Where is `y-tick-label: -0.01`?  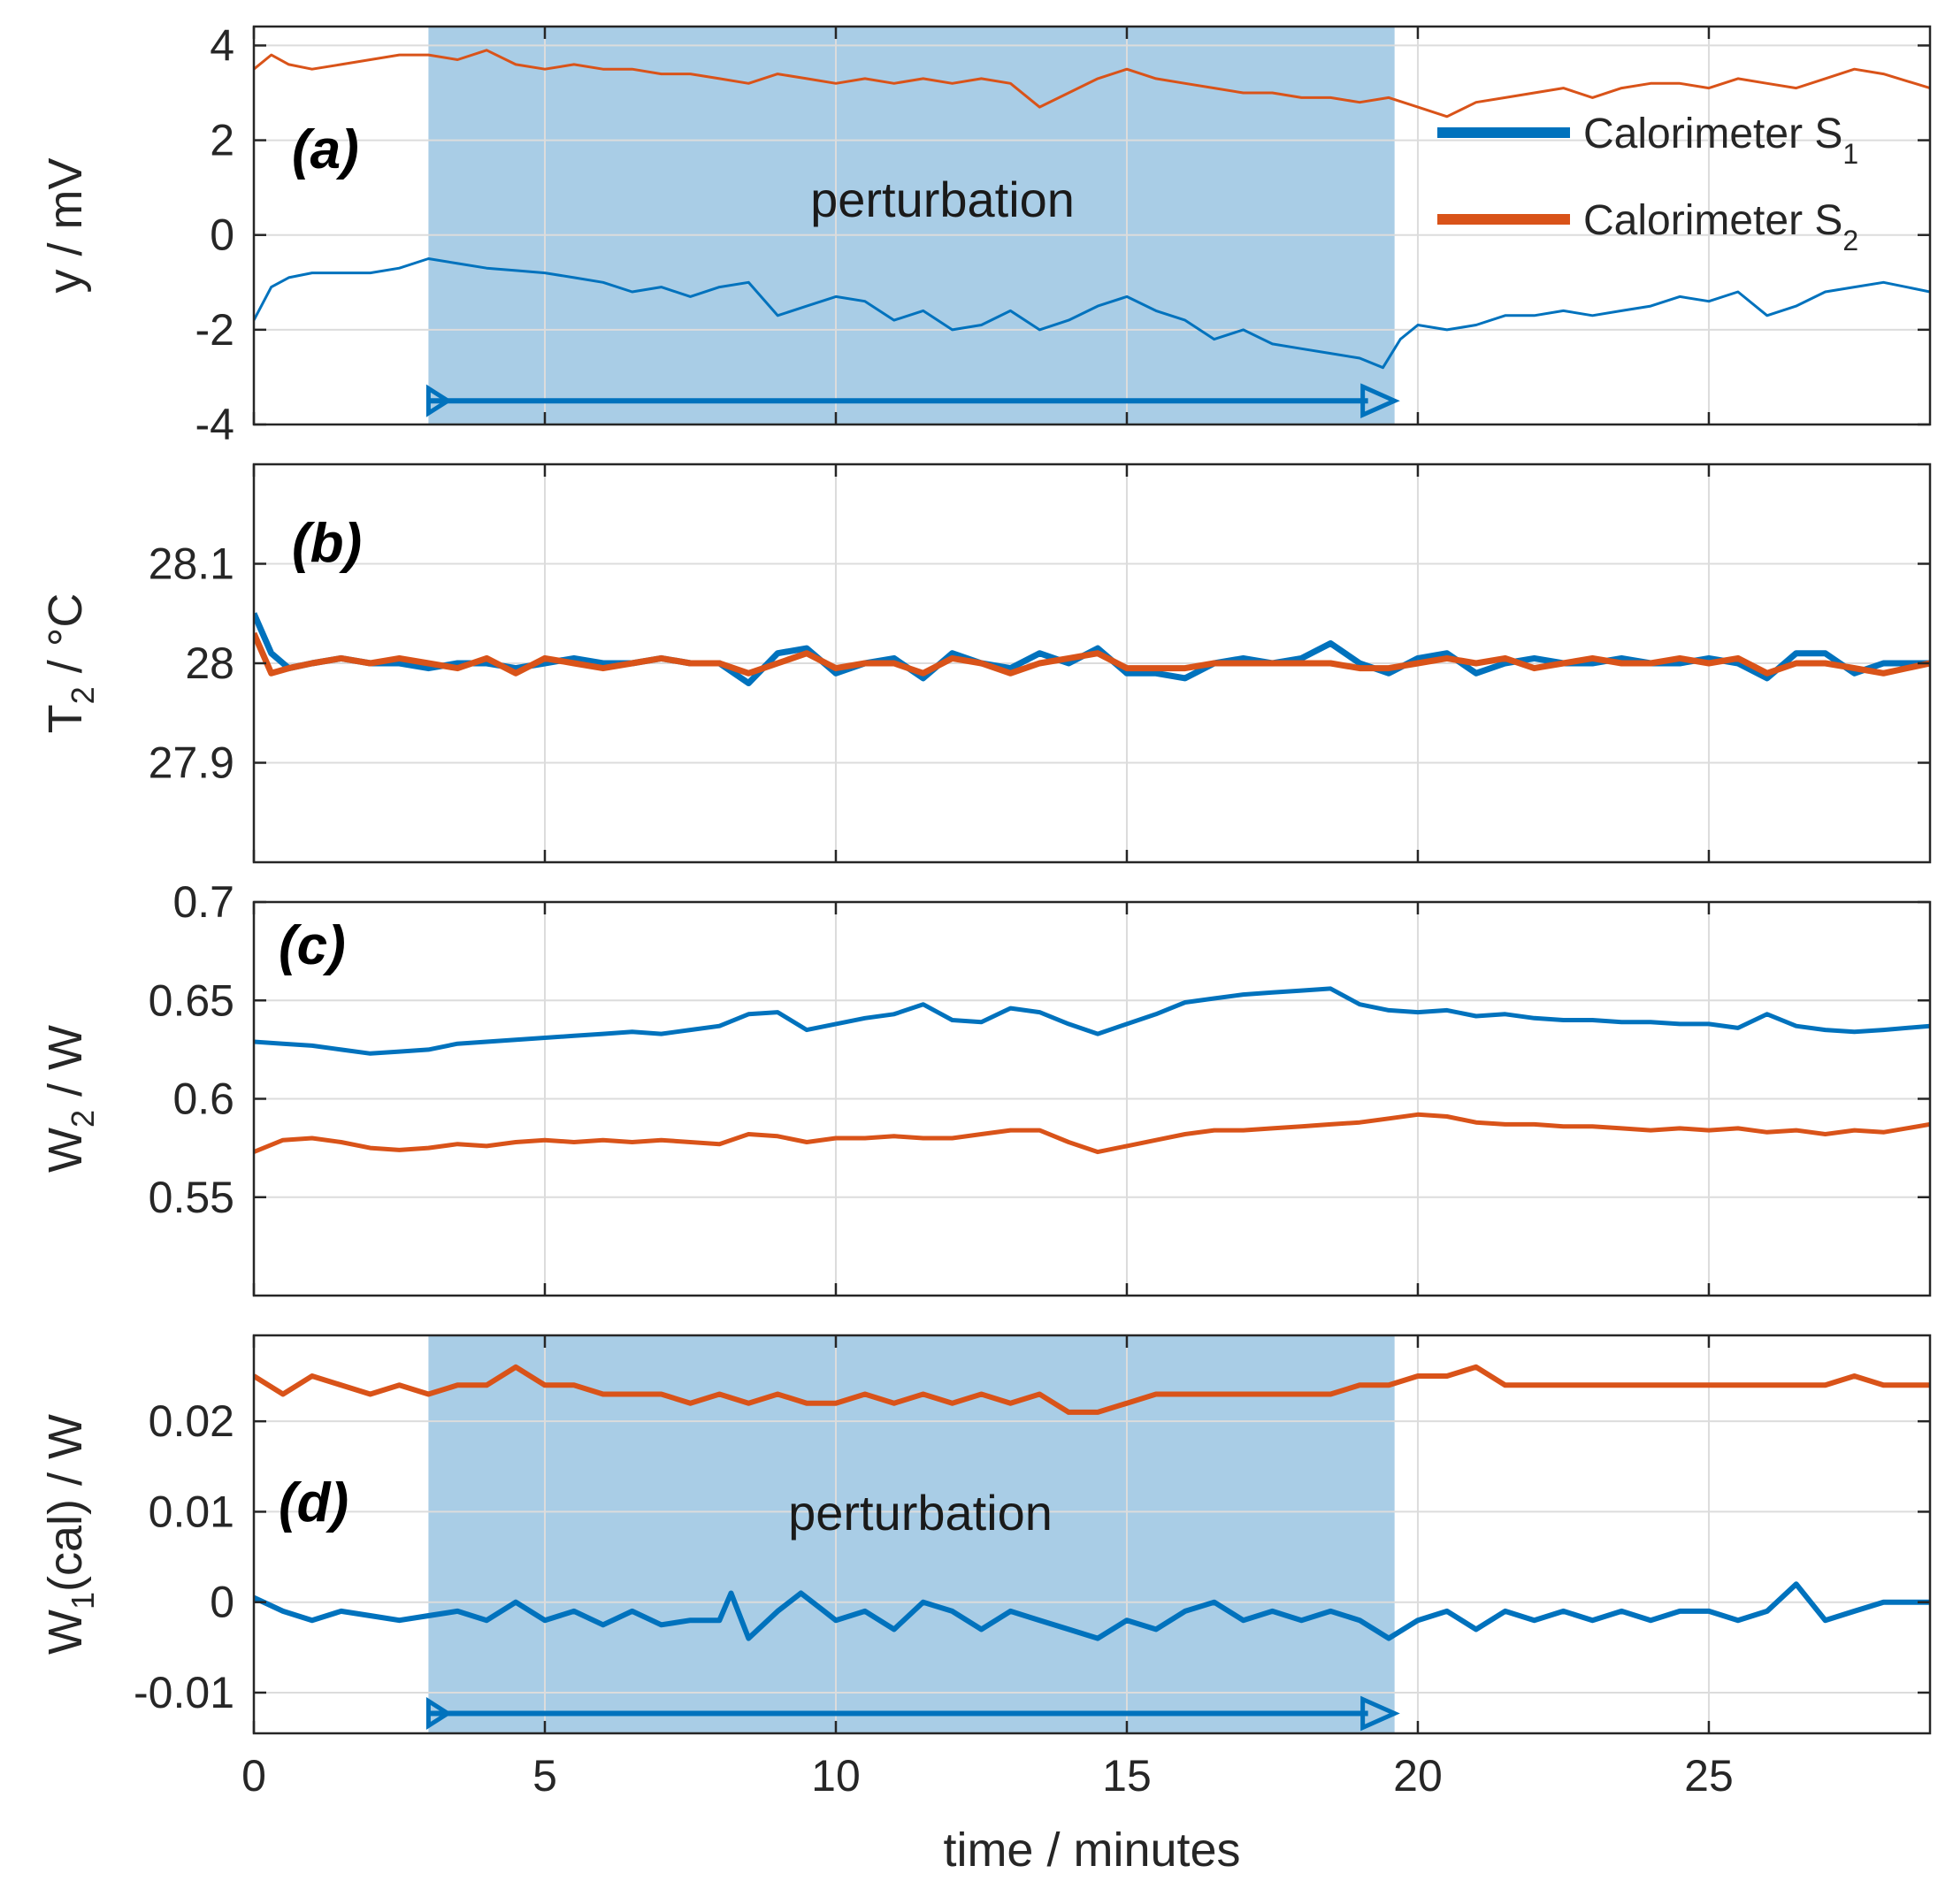
y-tick-label: -0.01 is located at coordinates (184, 1692).